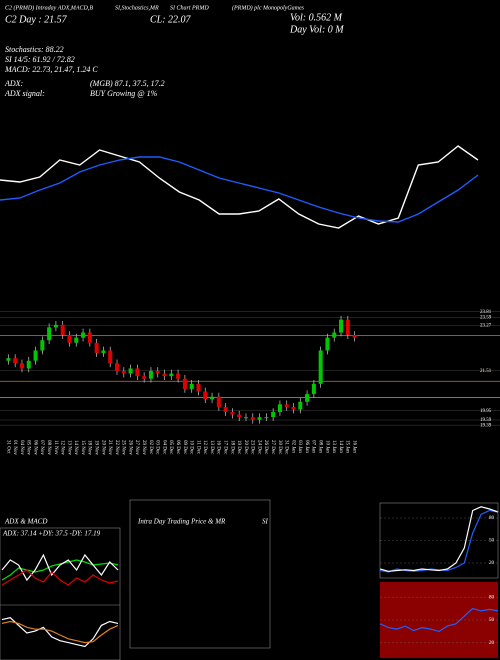  Describe the element at coordinates (157, 447) in the screenshot. I see `x-tick-label: 03 Dec` at that location.